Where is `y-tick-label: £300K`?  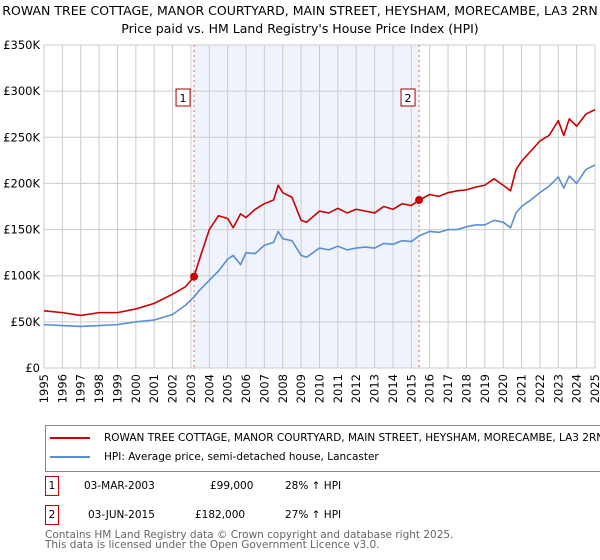 y-tick-label: £300K is located at coordinates (21, 91).